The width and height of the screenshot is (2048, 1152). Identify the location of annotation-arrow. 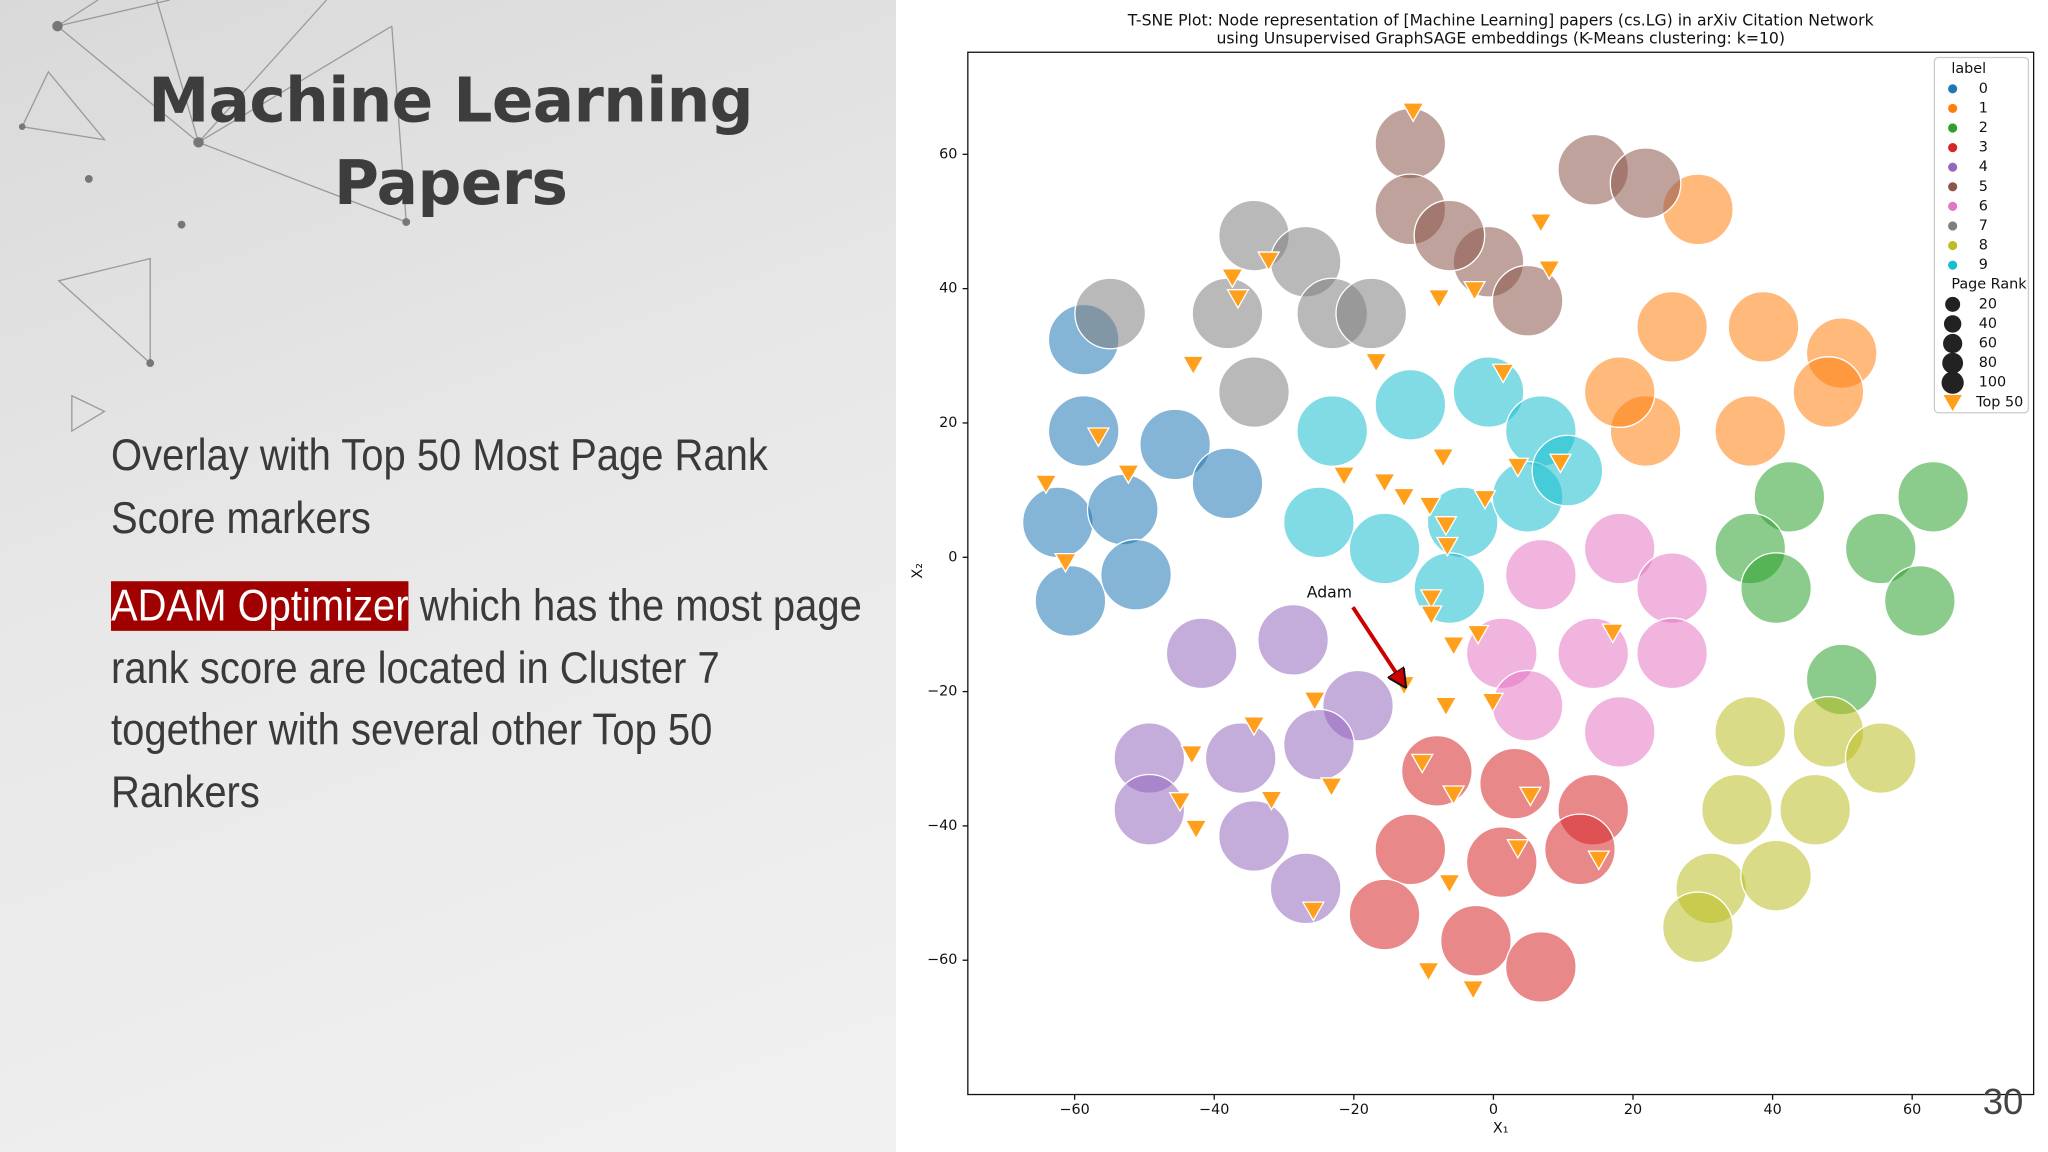
(1377, 645).